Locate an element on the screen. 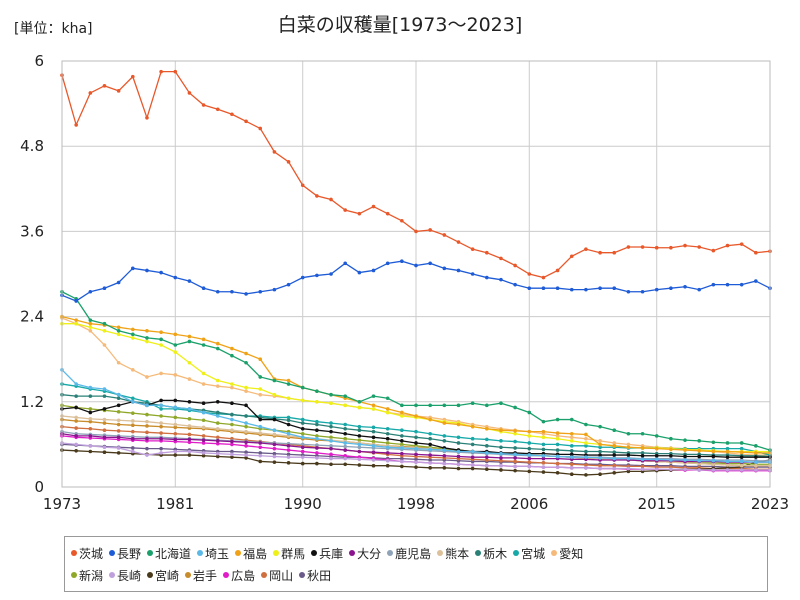 This screenshot has height=600, width=800. legend-label: 秋田 is located at coordinates (319, 575).